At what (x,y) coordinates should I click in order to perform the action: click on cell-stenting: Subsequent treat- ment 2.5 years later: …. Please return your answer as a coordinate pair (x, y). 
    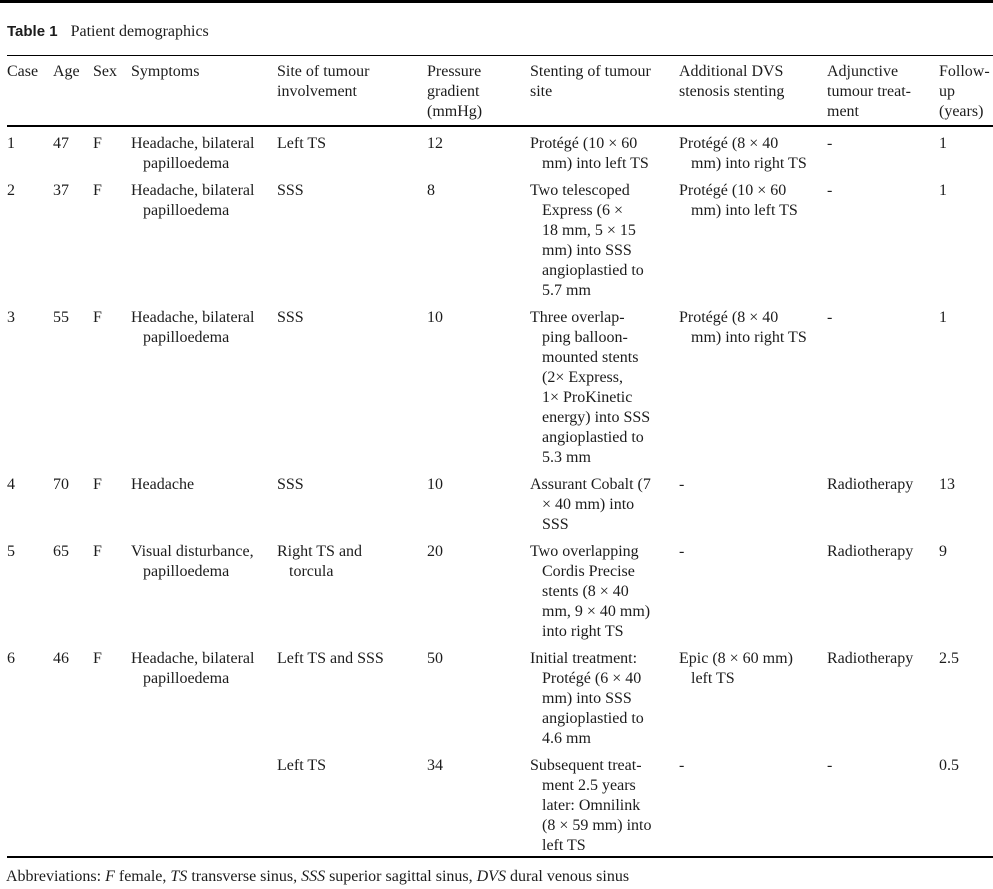
    Looking at the image, I should click on (591, 805).